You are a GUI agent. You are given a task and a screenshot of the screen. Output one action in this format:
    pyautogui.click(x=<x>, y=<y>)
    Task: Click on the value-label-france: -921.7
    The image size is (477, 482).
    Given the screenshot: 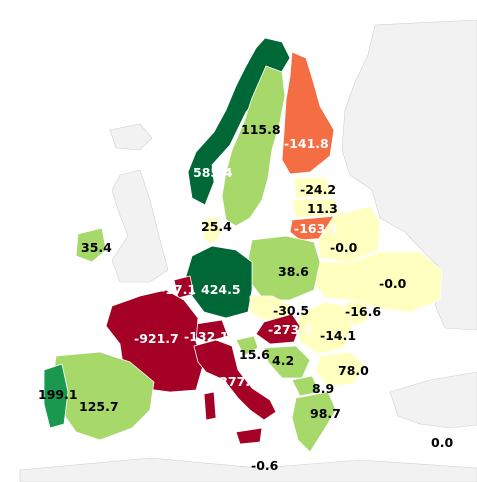 What is the action you would take?
    pyautogui.click(x=156, y=338)
    